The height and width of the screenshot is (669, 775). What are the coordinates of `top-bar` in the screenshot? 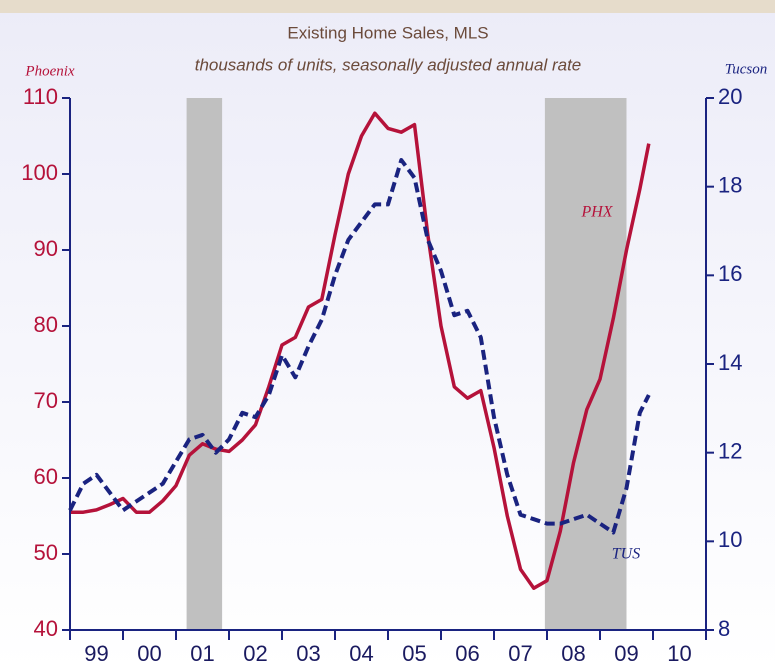 It's located at (387, 6).